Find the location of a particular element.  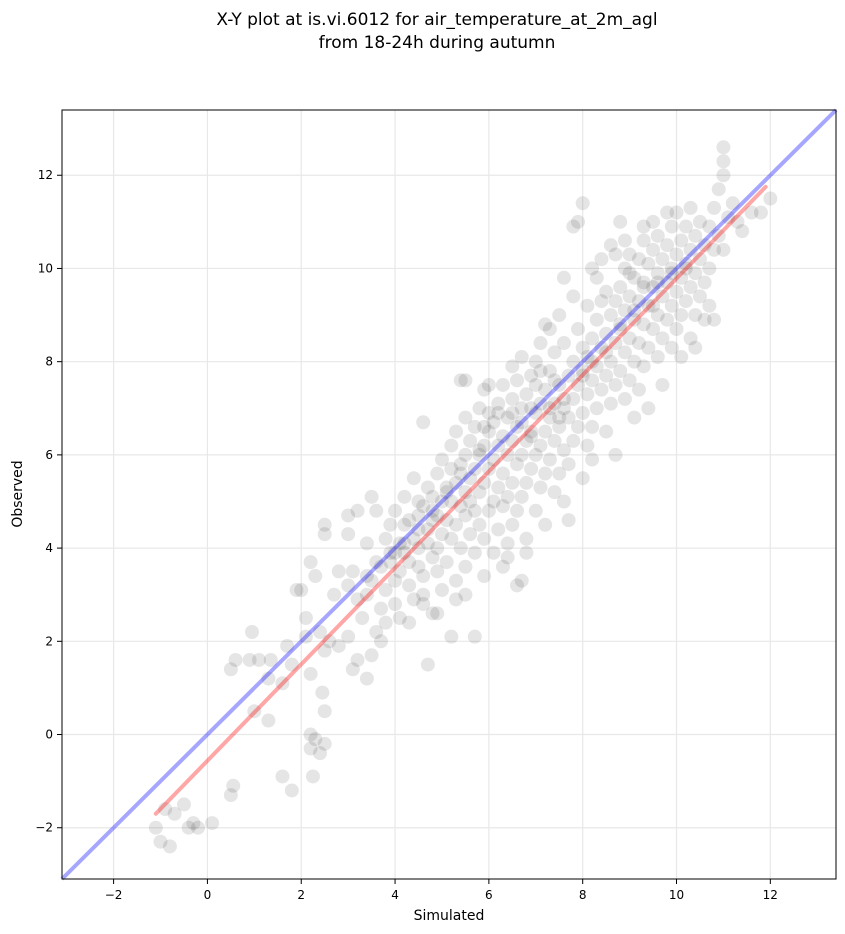

y-tick-label: 8 is located at coordinates (49, 362).